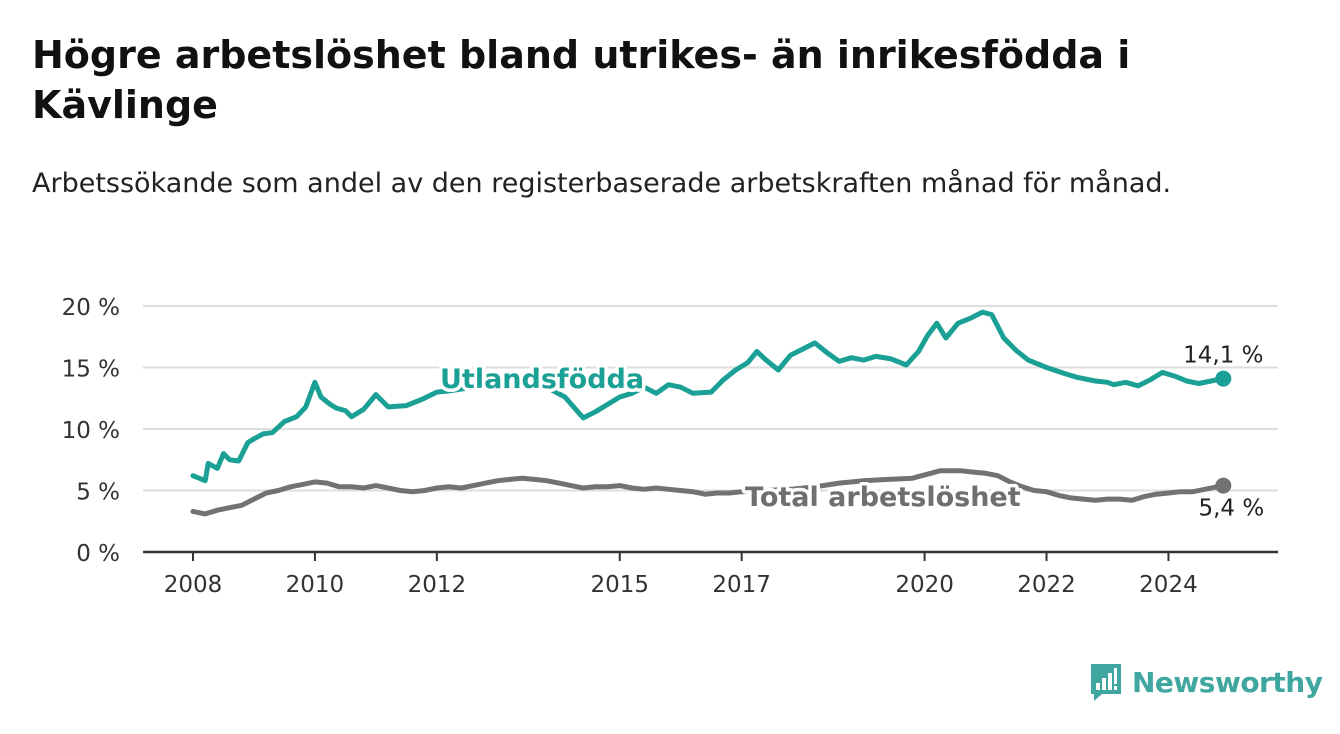 The width and height of the screenshot is (1340, 734). I want to click on series-inline-label: Total arbetslöshet, so click(883, 497).